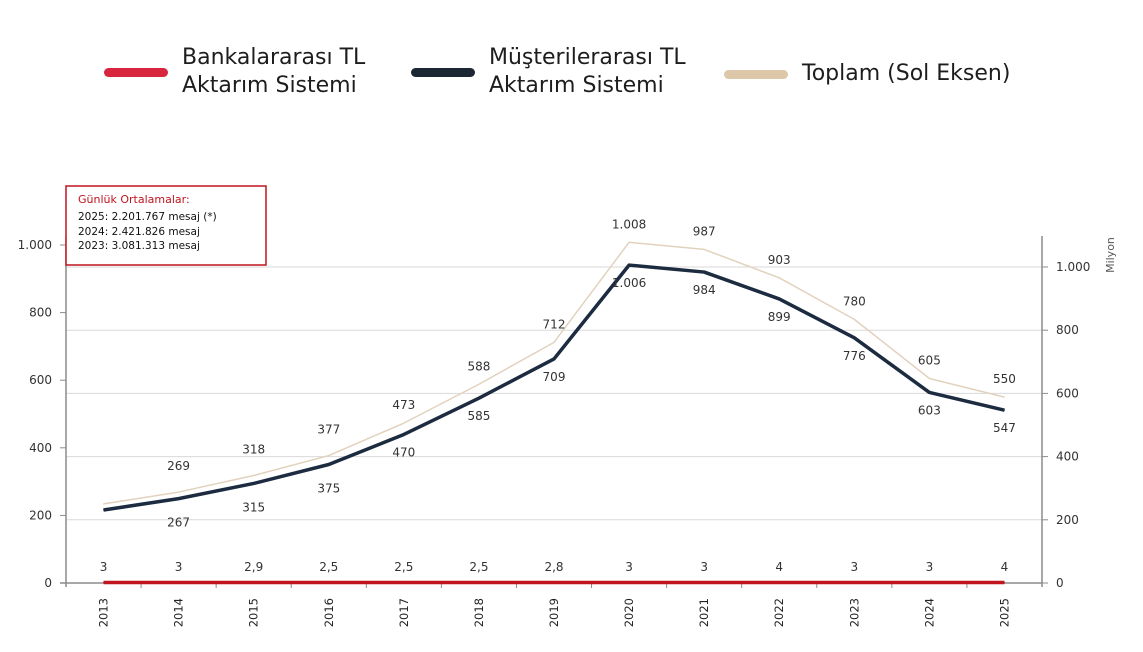 This screenshot has height=652, width=1143. What do you see at coordinates (779, 567) in the screenshot?
I see `data-label: 4` at bounding box center [779, 567].